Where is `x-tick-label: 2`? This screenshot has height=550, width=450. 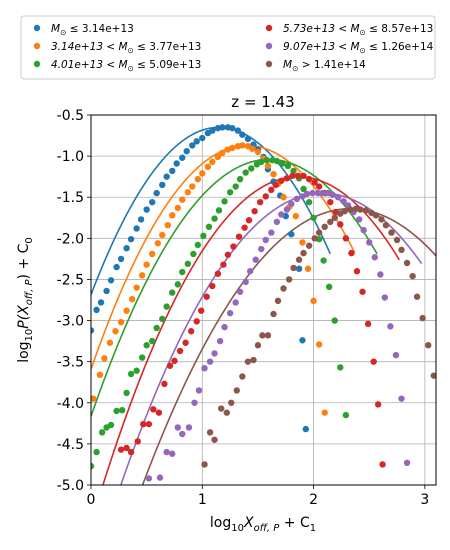
x-tick-label: 2 is located at coordinates (313, 500).